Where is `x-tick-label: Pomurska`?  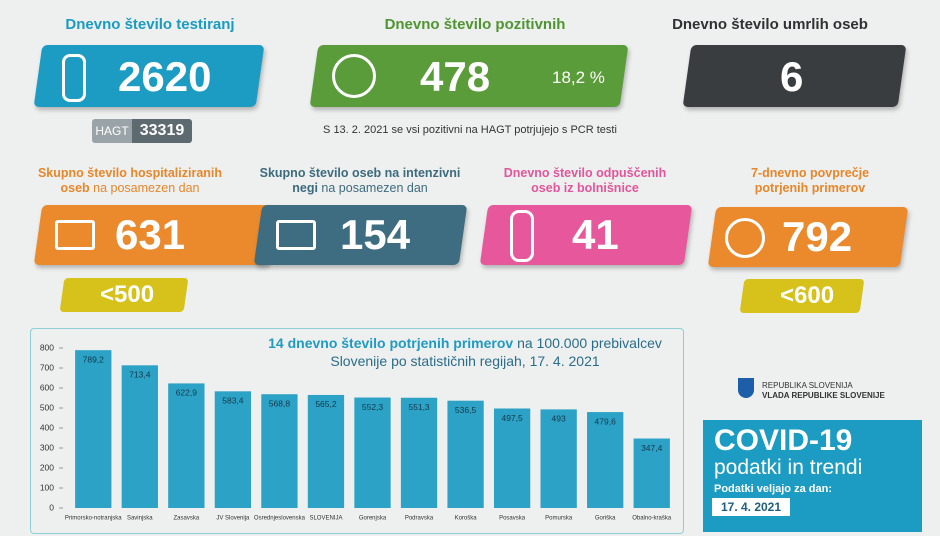
x-tick-label: Pomurska is located at coordinates (559, 519).